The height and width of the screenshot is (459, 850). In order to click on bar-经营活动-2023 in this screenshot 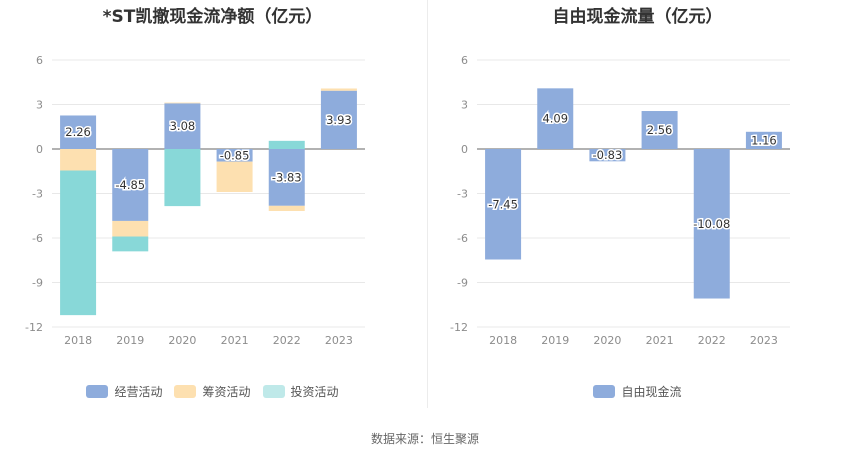, I will do `click(338, 119)`.